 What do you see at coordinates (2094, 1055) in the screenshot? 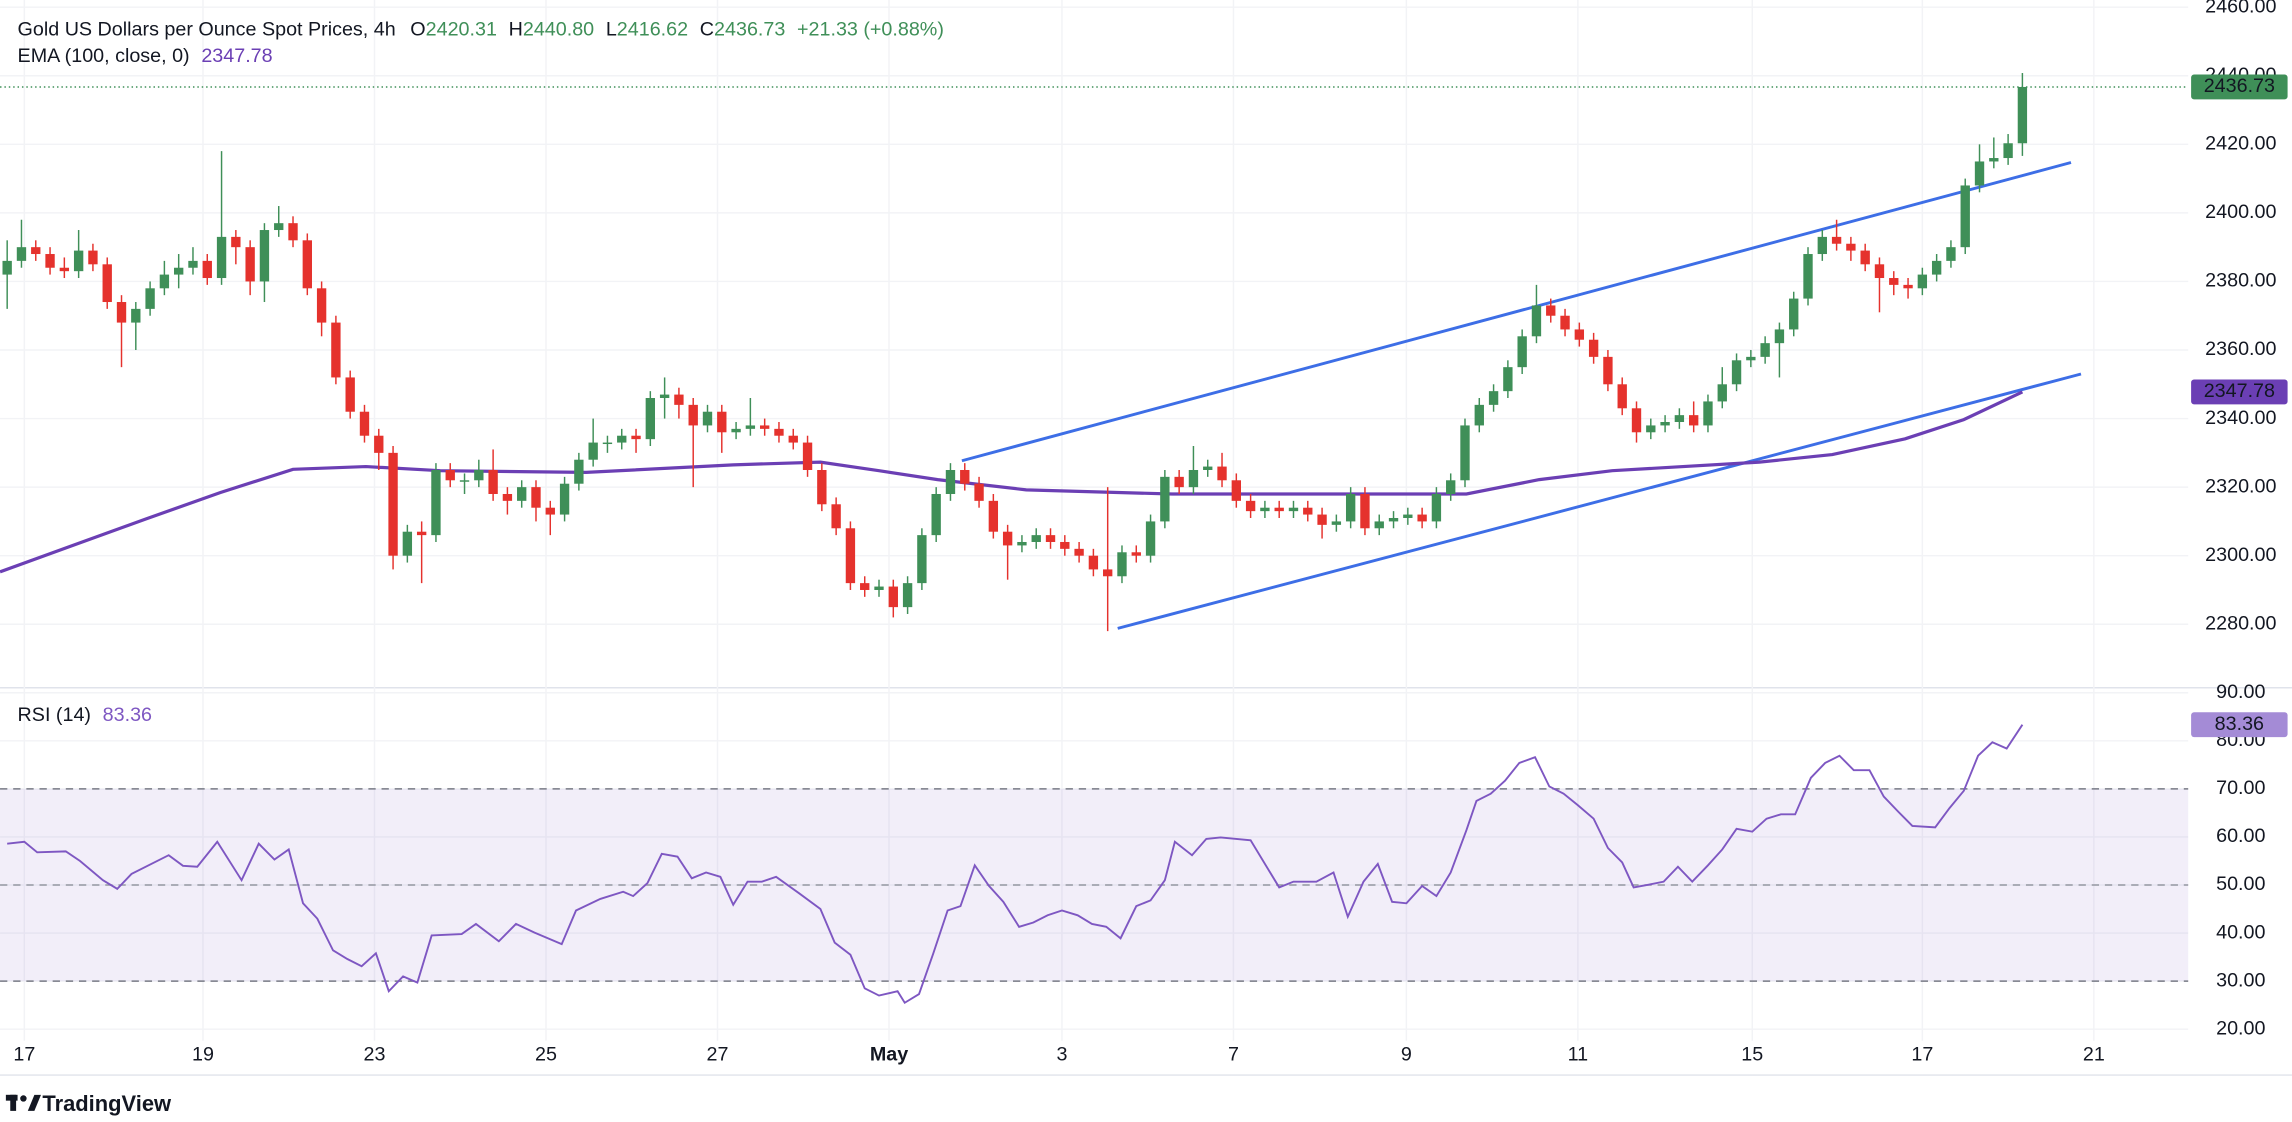
I see `x-tick-label: 21` at bounding box center [2094, 1055].